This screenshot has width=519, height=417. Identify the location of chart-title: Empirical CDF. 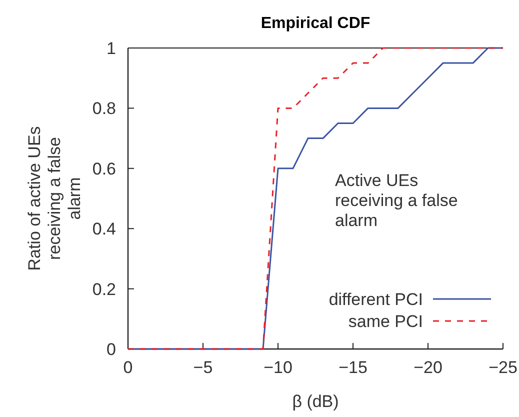
(315, 23).